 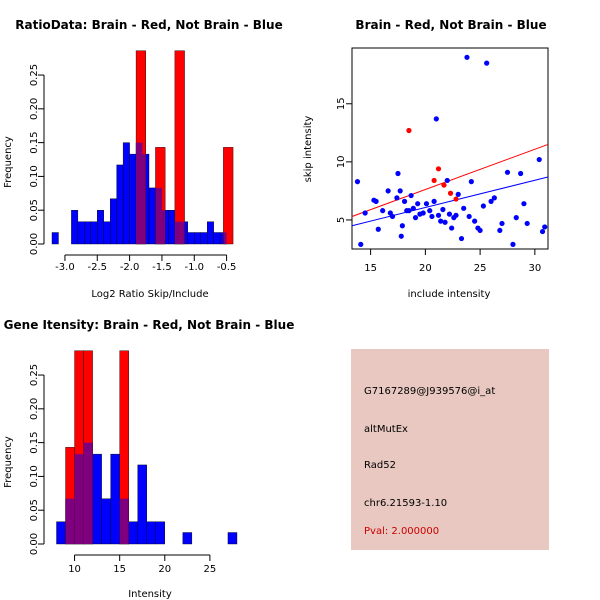 What do you see at coordinates (480, 268) in the screenshot?
I see `scatter-x-tick-label-2: 25` at bounding box center [480, 268].